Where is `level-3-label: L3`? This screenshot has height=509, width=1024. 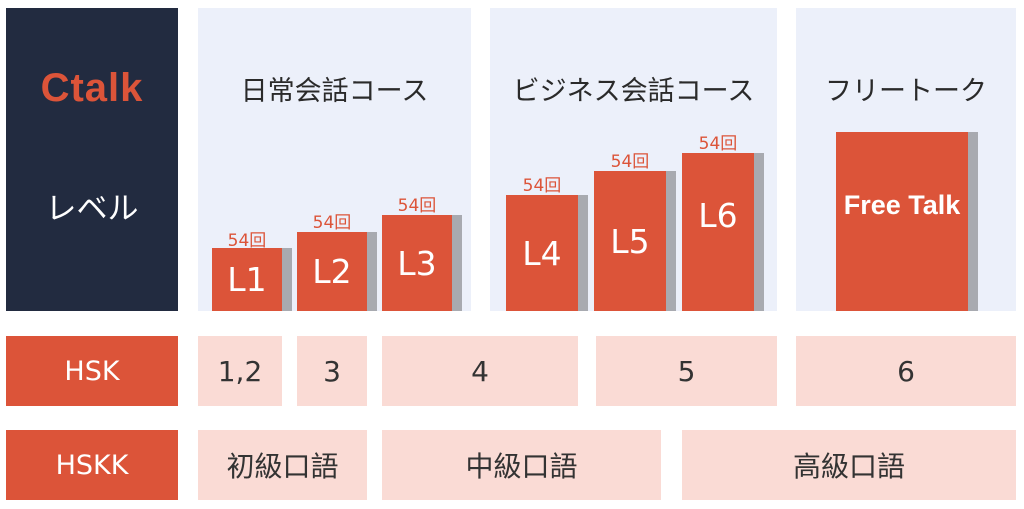
level-3-label: L3 is located at coordinates (417, 263).